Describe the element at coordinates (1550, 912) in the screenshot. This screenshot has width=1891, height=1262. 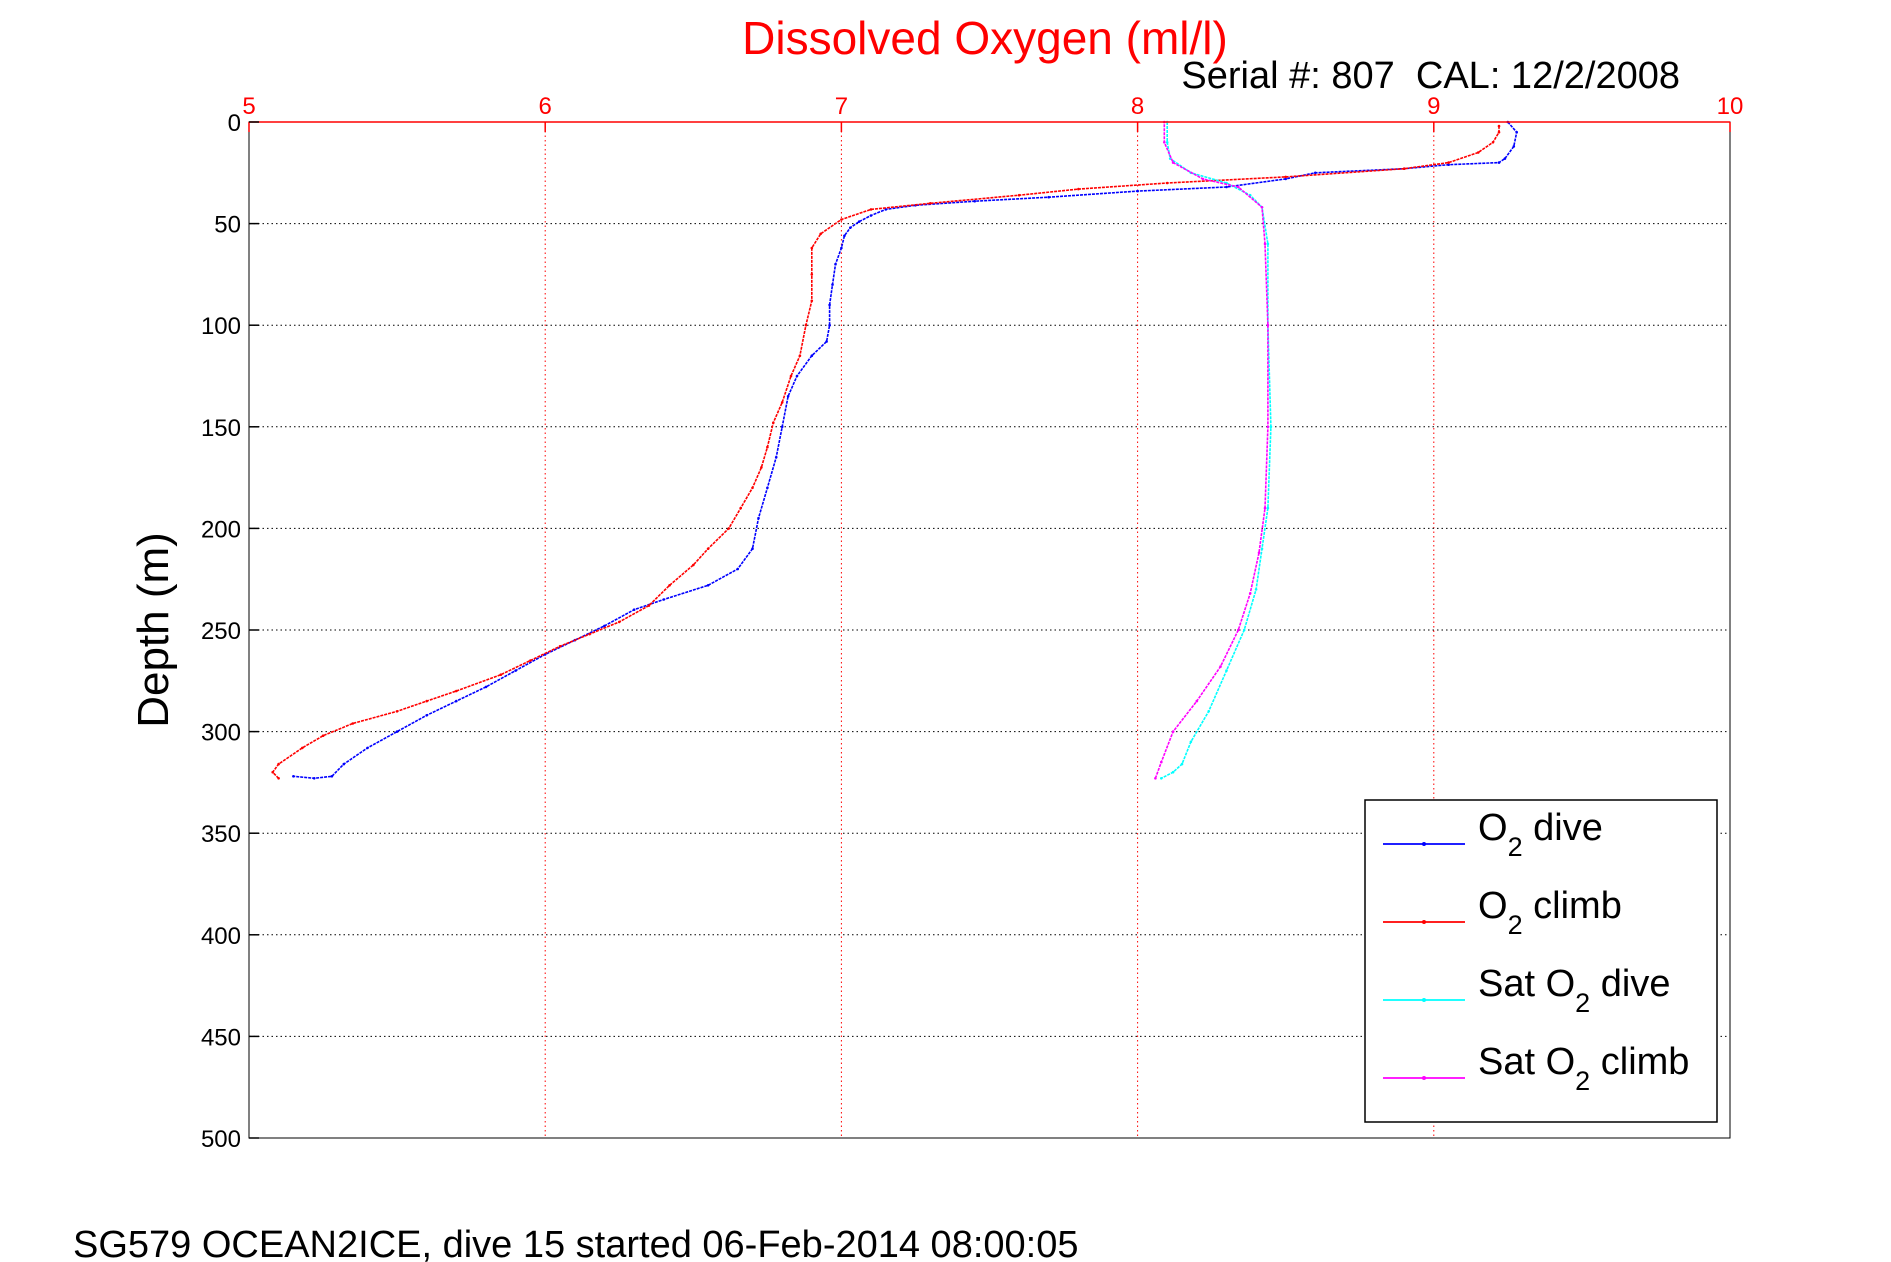
I see `legend-label: O2 climb` at that location.